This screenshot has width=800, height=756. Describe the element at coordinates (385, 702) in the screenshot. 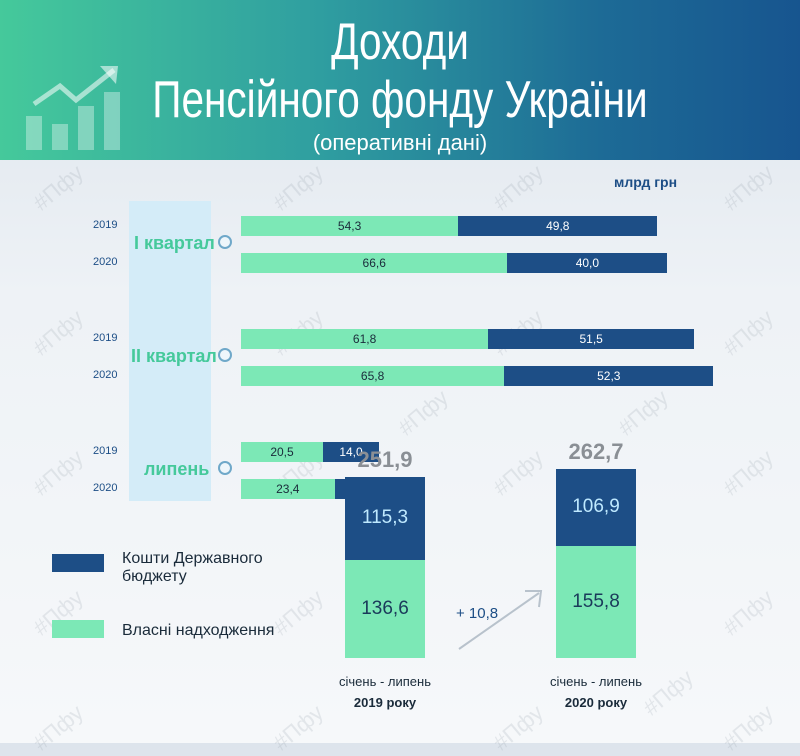

I see `year-caption: 2019 року` at that location.